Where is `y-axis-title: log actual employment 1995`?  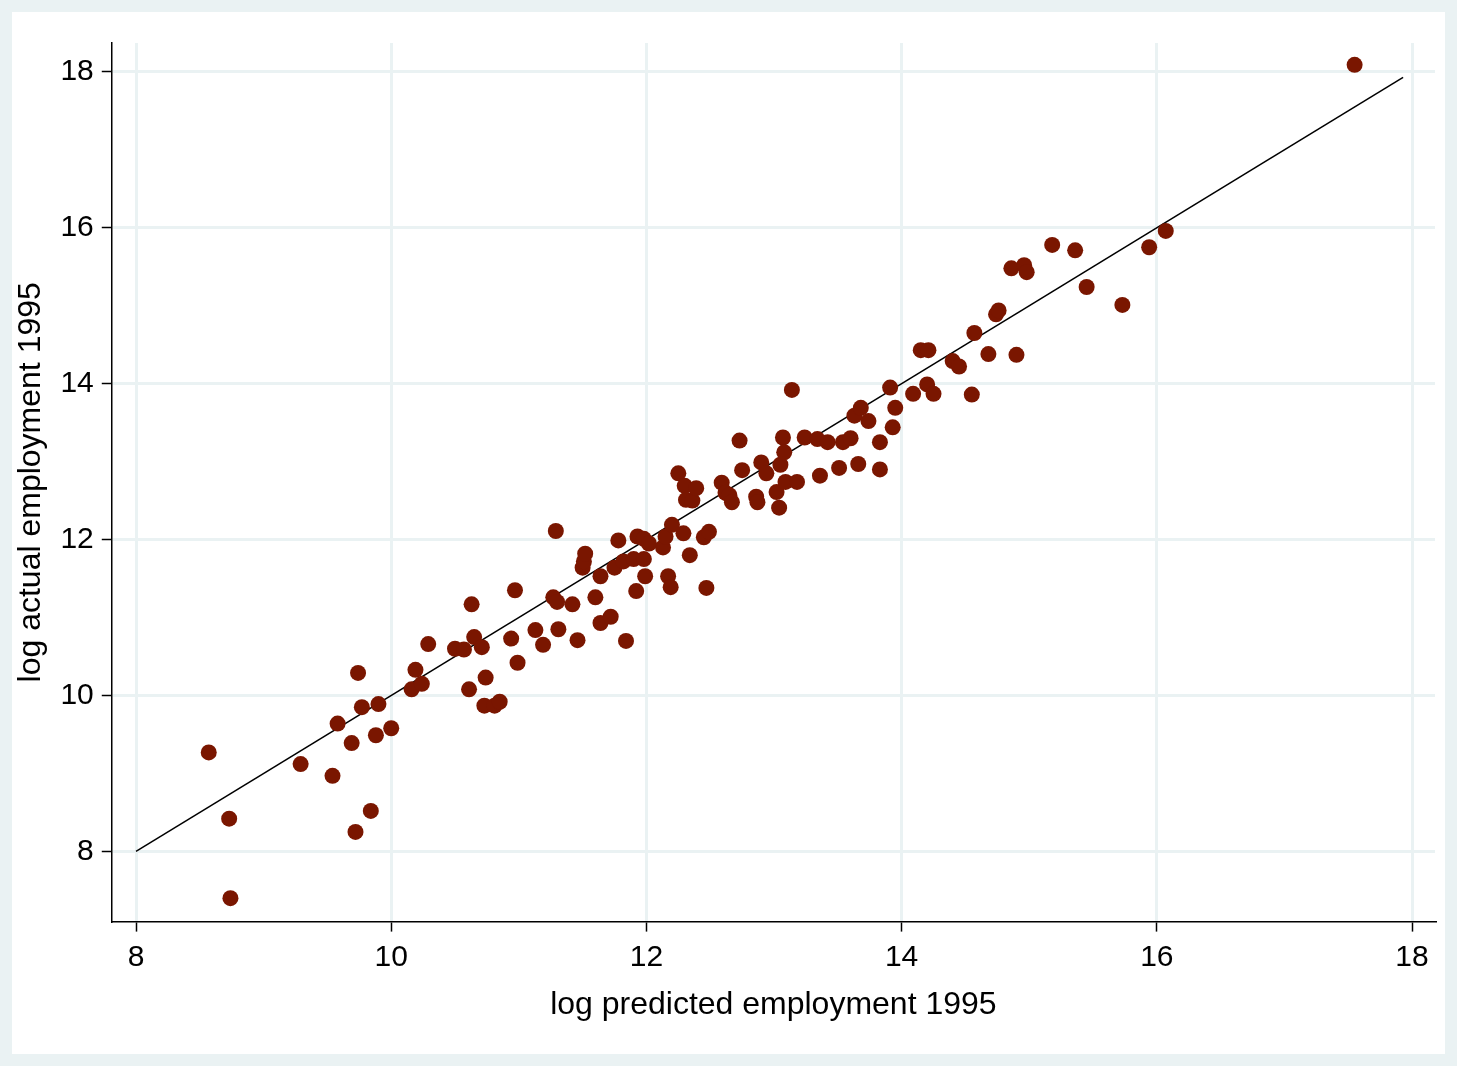
y-axis-title: log actual employment 1995 is located at coordinates (29, 482).